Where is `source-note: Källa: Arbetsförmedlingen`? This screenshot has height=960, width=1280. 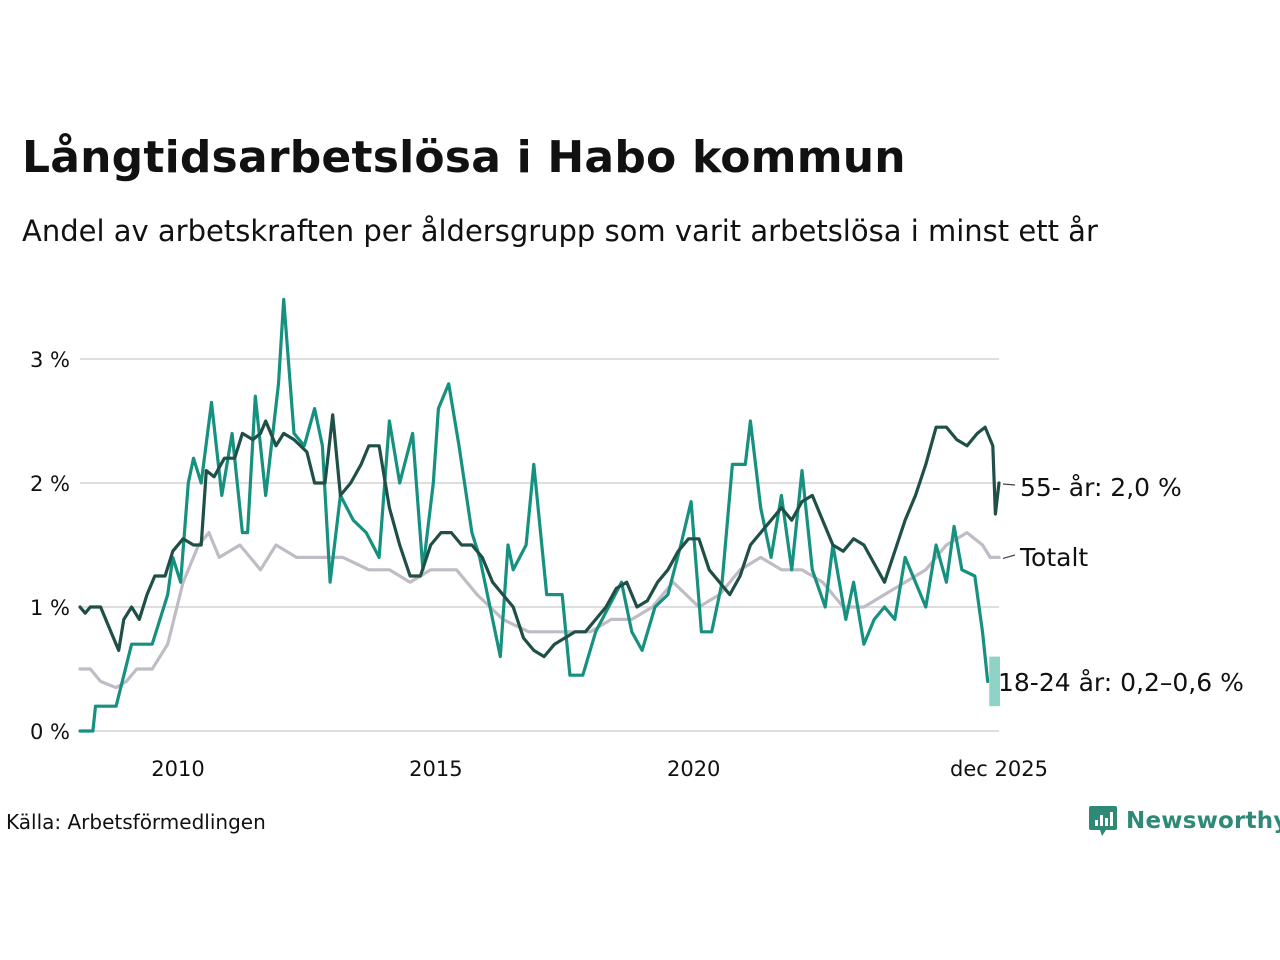 source-note: Källa: Arbetsförmedlingen is located at coordinates (136, 822).